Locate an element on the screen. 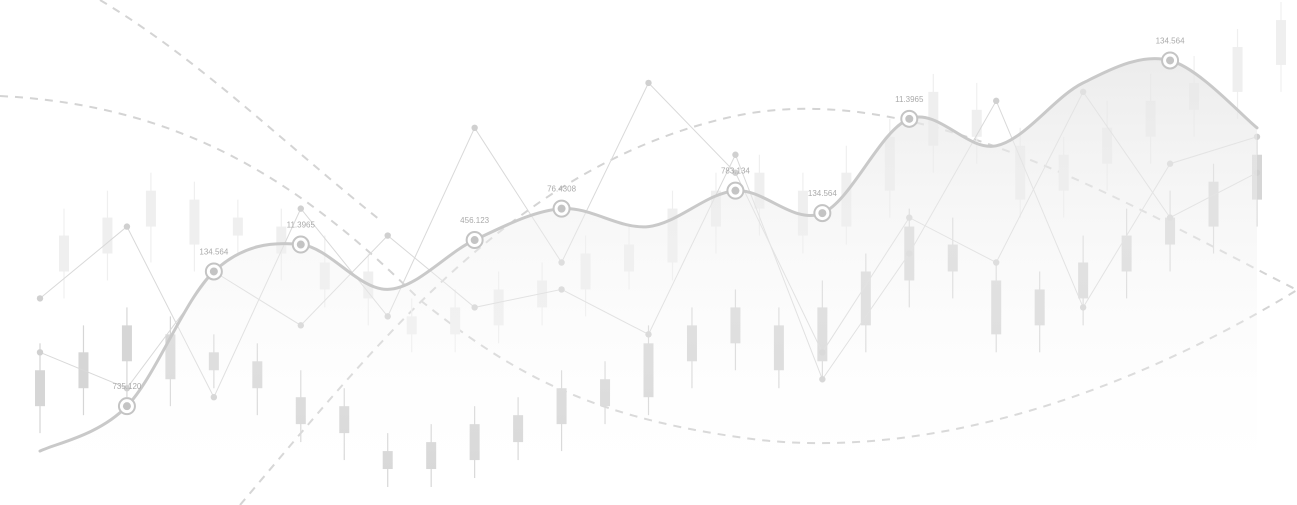 Image resolution: width=1297 pixels, height=505 pixels. marker-label-6: 783.134 is located at coordinates (735, 171).